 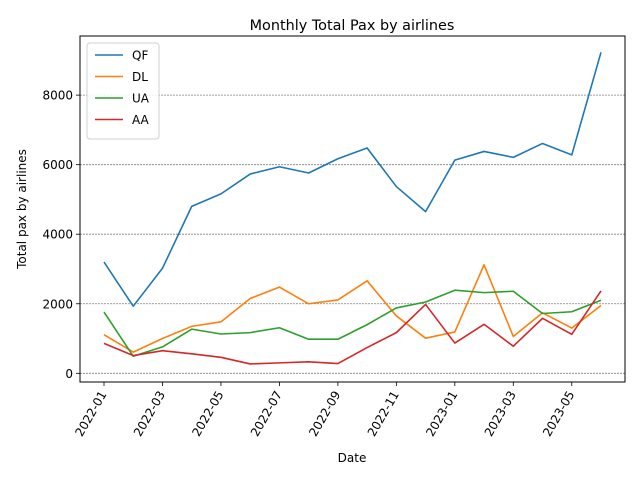 What do you see at coordinates (149, 414) in the screenshot?
I see `x-tick-label: 2022-03` at bounding box center [149, 414].